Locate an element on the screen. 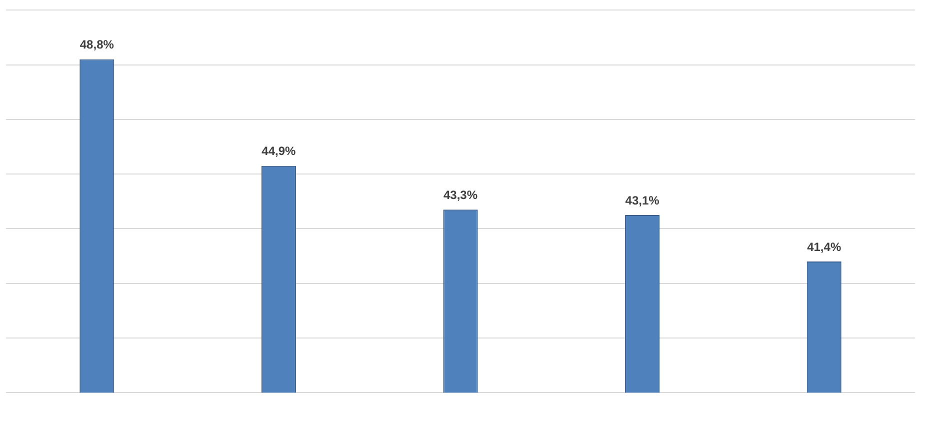 The width and height of the screenshot is (945, 421). data-label: 41,4% is located at coordinates (824, 247).